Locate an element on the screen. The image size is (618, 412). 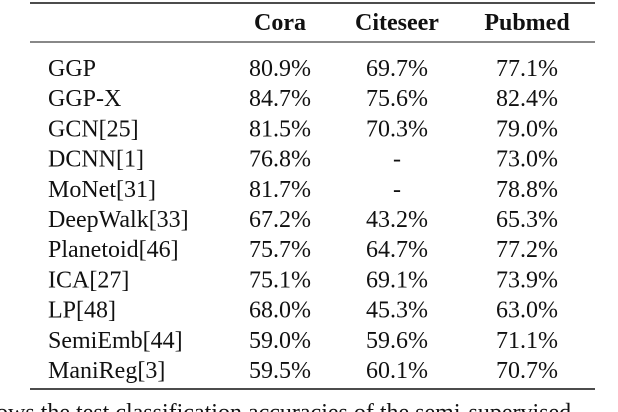
accuracy-cell: 65.3% is located at coordinates (527, 220).